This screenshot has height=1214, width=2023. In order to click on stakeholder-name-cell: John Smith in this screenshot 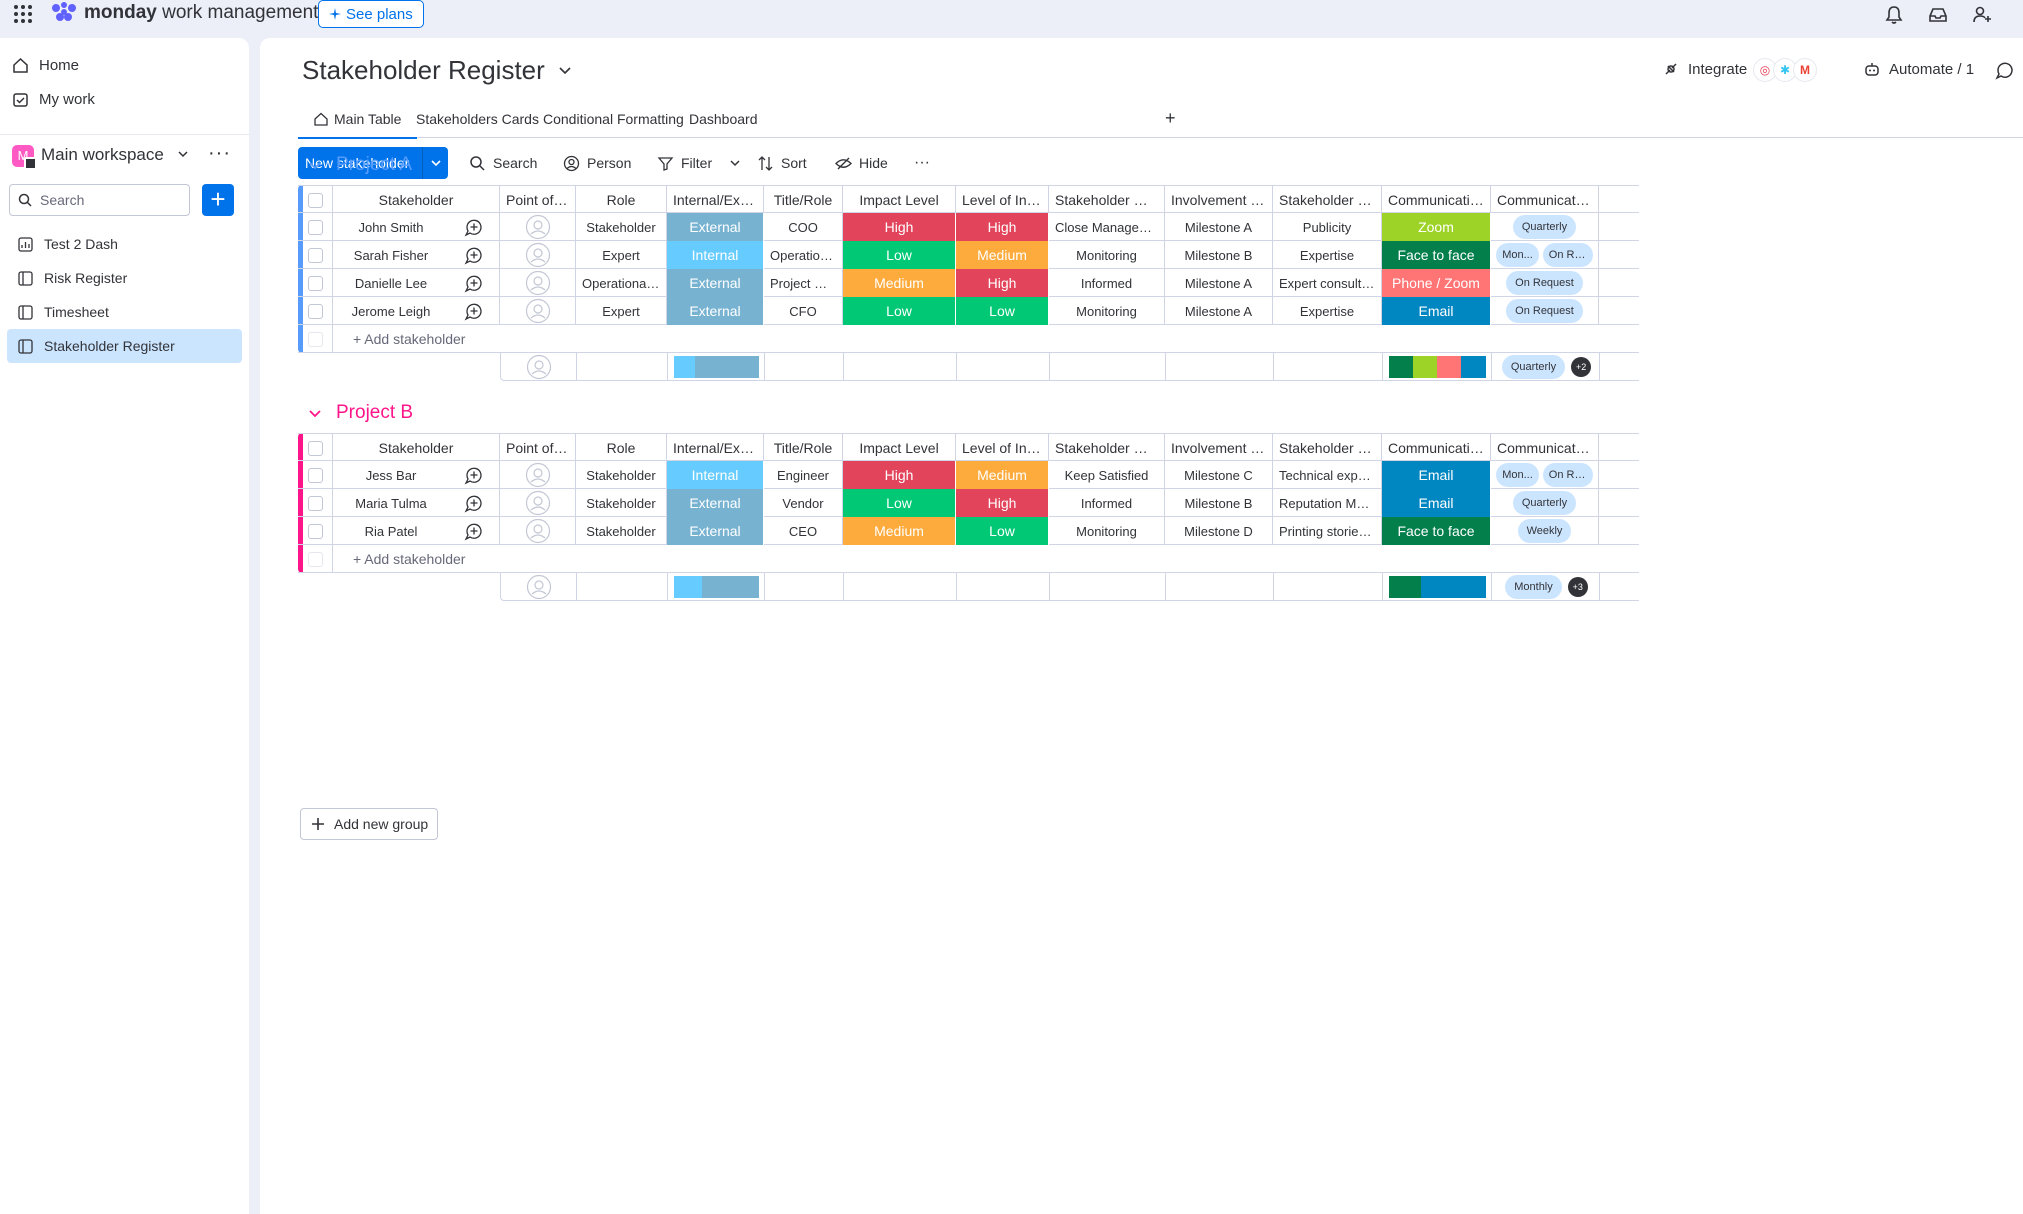, I will do `click(391, 227)`.